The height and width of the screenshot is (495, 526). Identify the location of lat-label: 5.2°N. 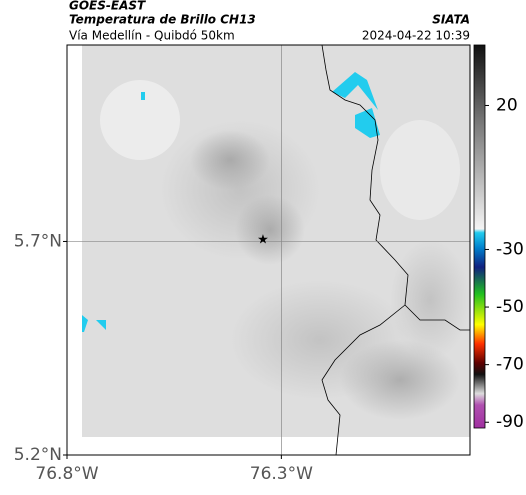
(38, 455).